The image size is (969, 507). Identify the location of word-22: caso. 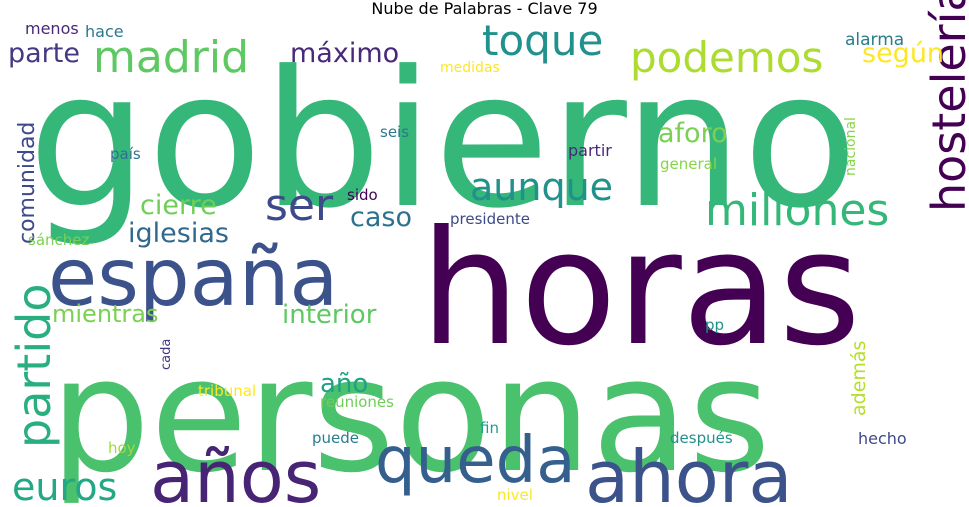
(381, 217).